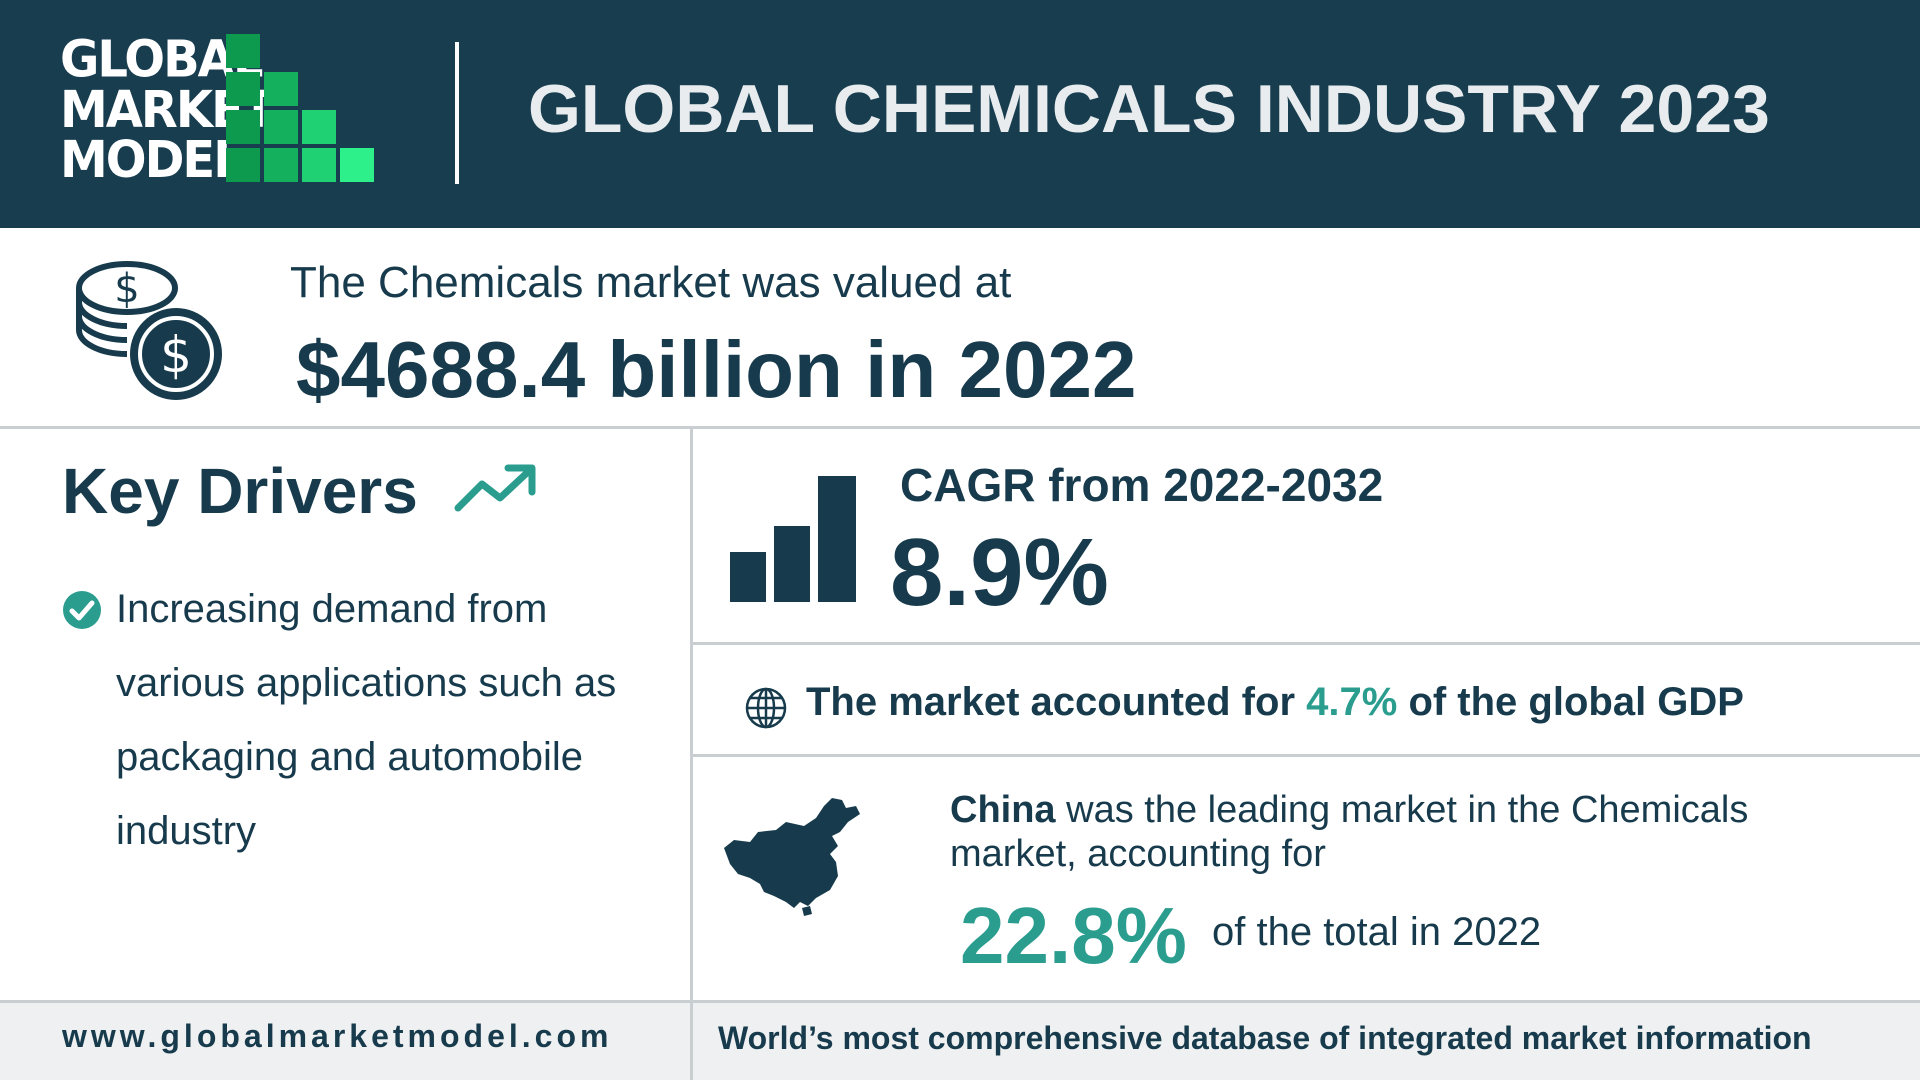  I want to click on column-divider, so click(691, 714).